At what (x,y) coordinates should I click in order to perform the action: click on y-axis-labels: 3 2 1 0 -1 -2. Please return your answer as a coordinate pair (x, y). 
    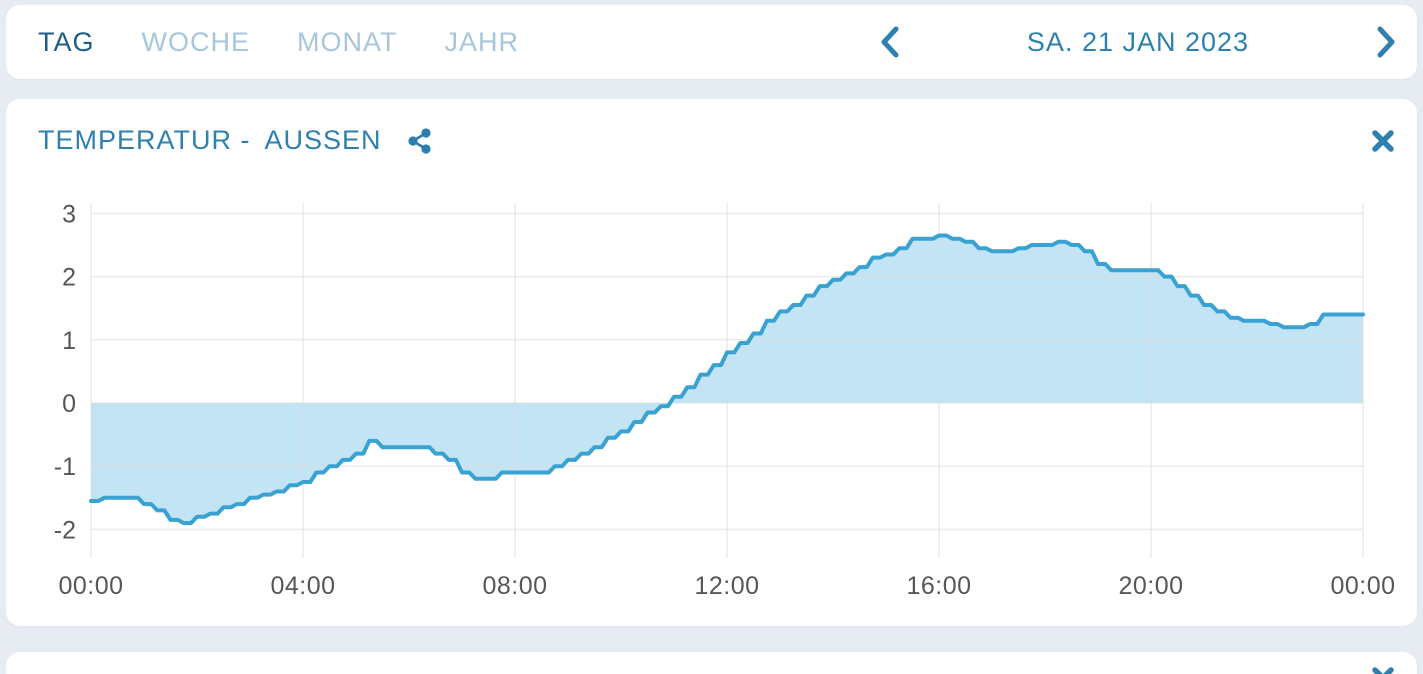
    Looking at the image, I should click on (65, 372).